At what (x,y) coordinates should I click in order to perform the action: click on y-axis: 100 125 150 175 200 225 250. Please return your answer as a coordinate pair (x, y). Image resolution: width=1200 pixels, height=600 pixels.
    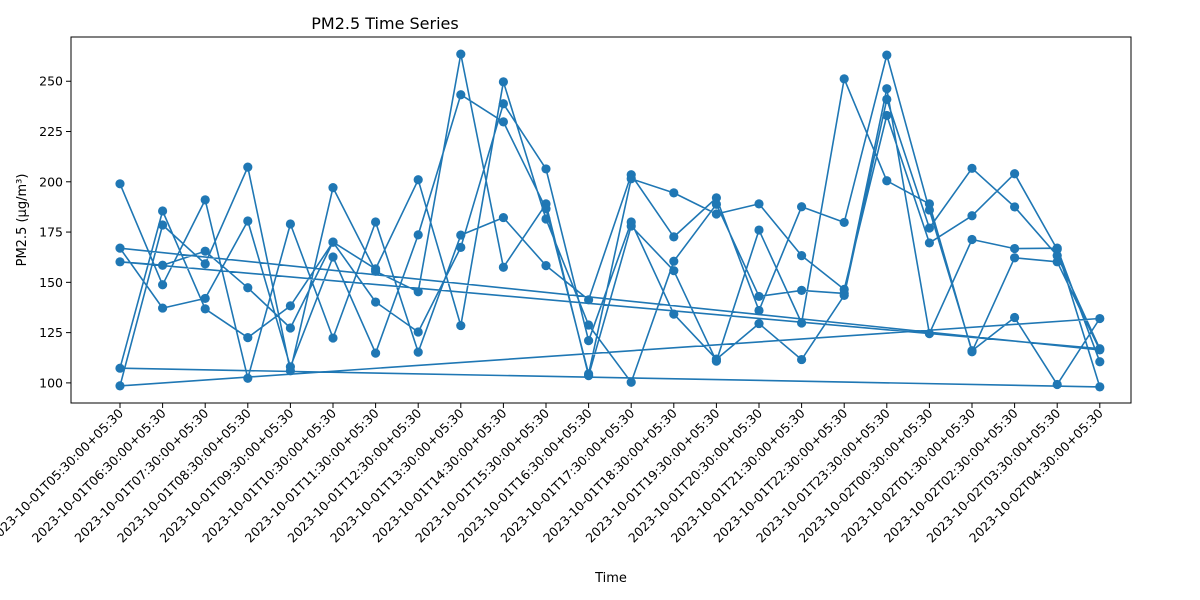
    Looking at the image, I should click on (55, 232).